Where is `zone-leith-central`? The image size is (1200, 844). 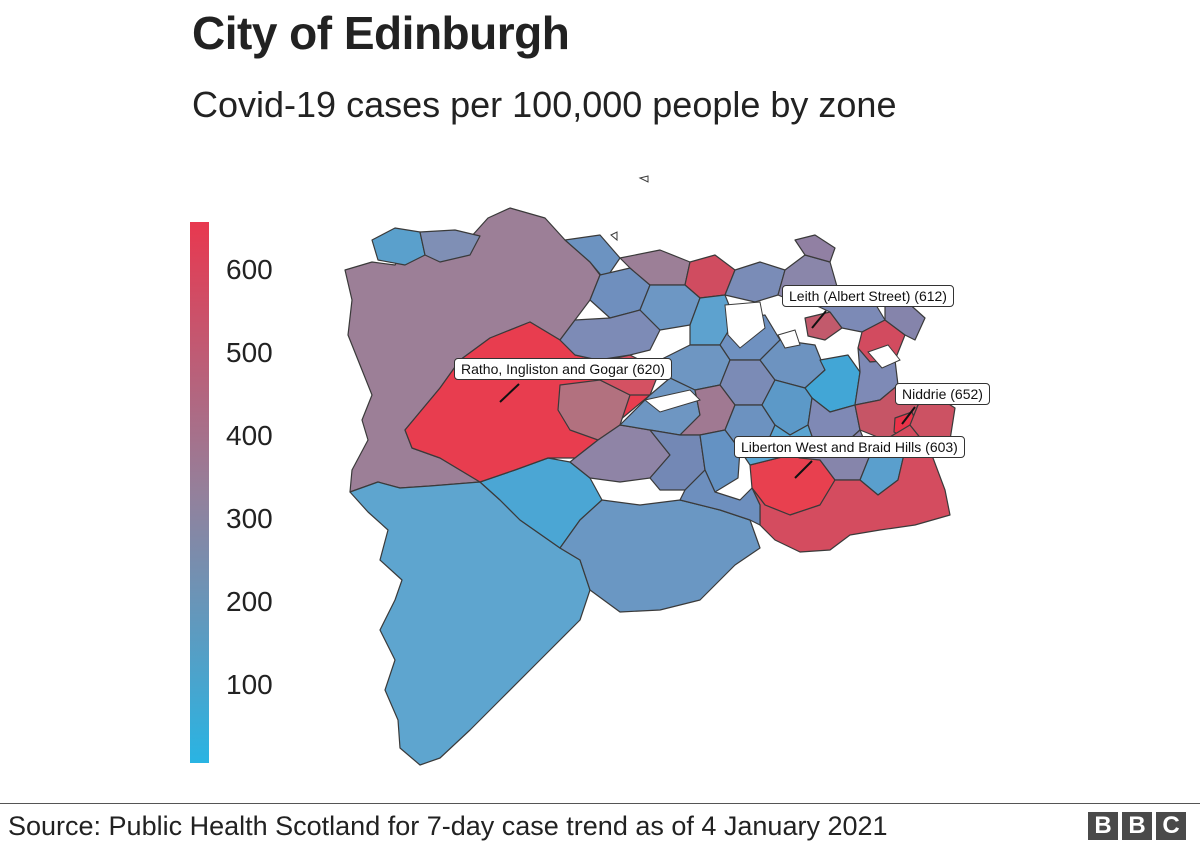 zone-leith-central is located at coordinates (823, 326).